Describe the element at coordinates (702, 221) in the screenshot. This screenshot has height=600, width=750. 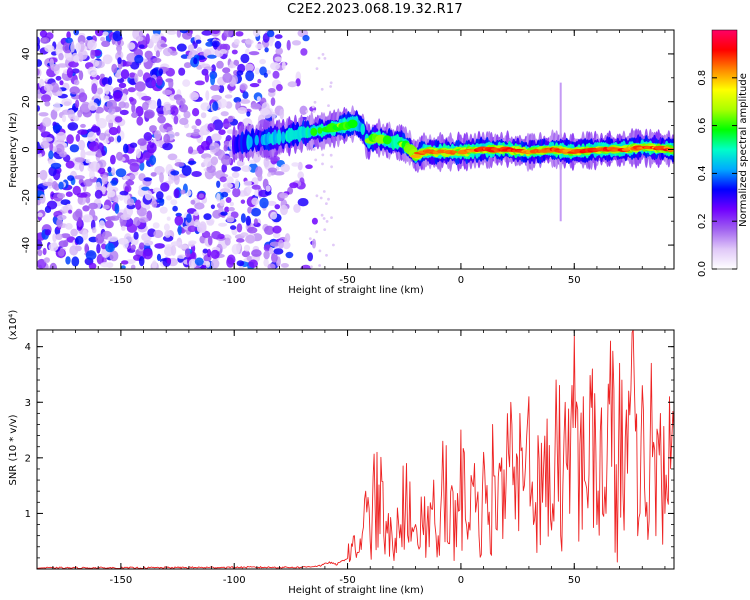
I see `colorbar-tick-label: 0.2` at that location.